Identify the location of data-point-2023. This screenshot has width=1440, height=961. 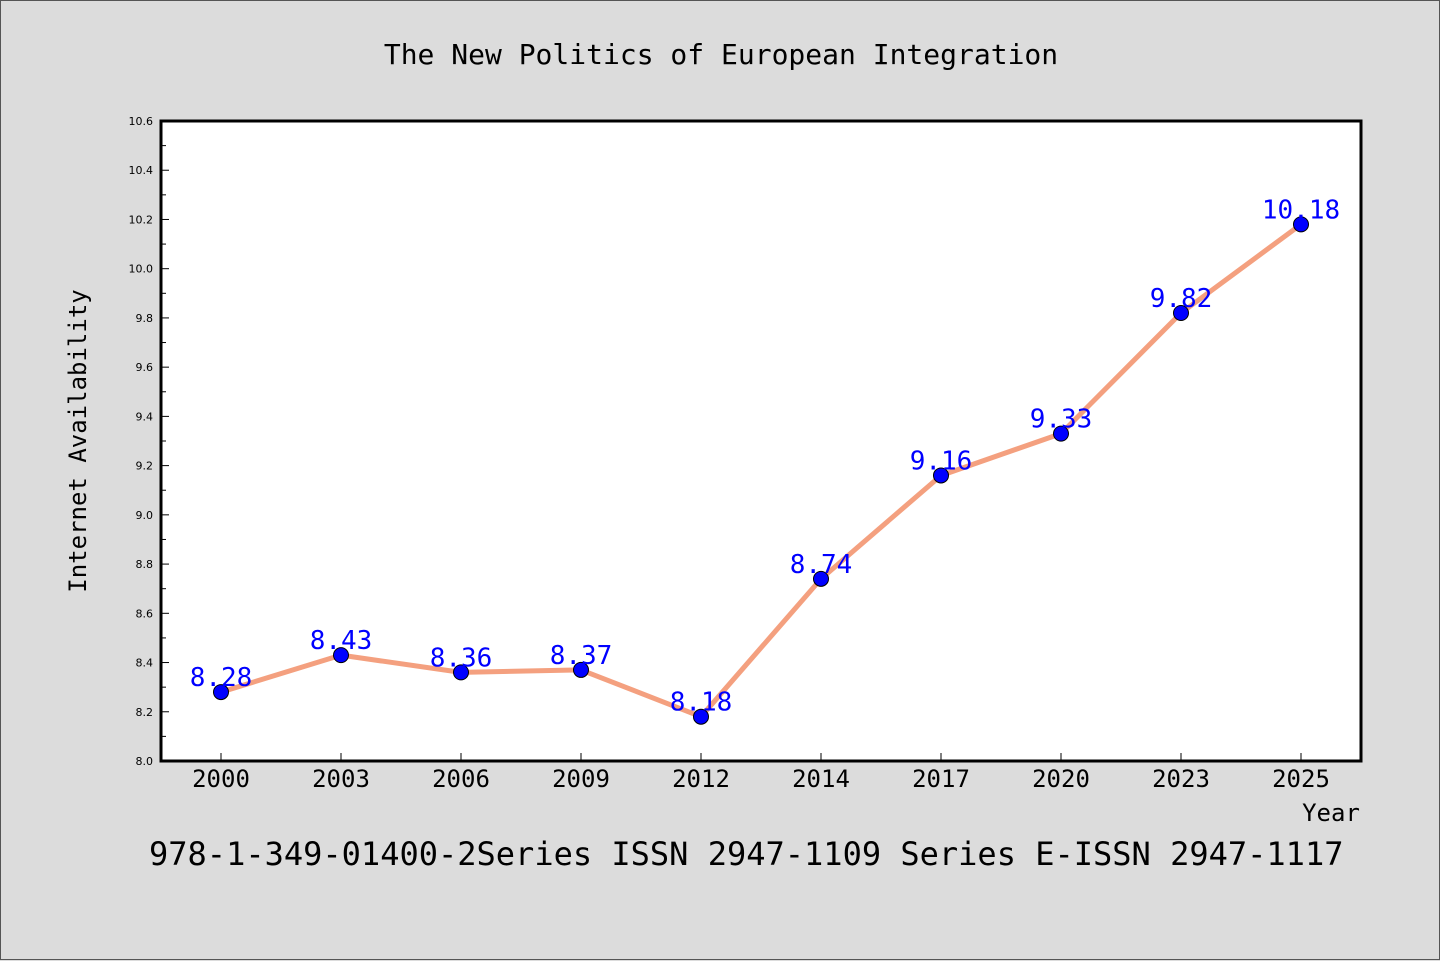
(1181, 313).